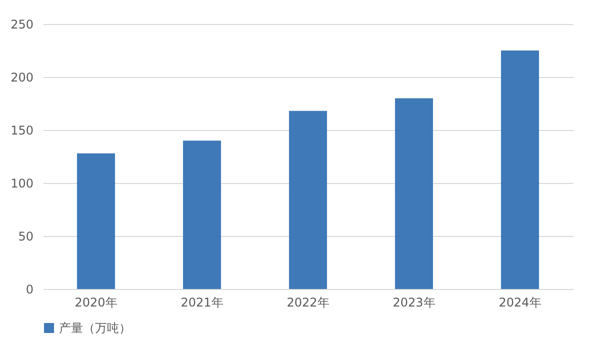  What do you see at coordinates (95, 328) in the screenshot?
I see `legend-label: 产量（万吨）` at bounding box center [95, 328].